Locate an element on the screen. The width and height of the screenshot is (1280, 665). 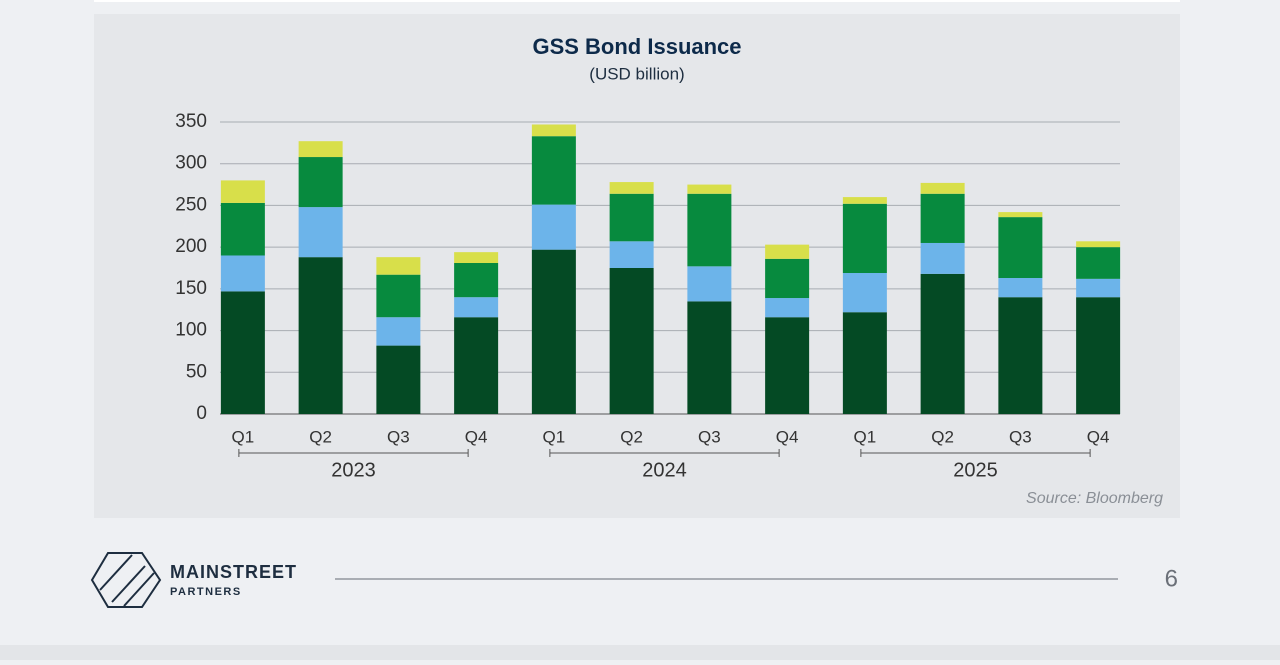
y-tick-label: 350 is located at coordinates (191, 121).